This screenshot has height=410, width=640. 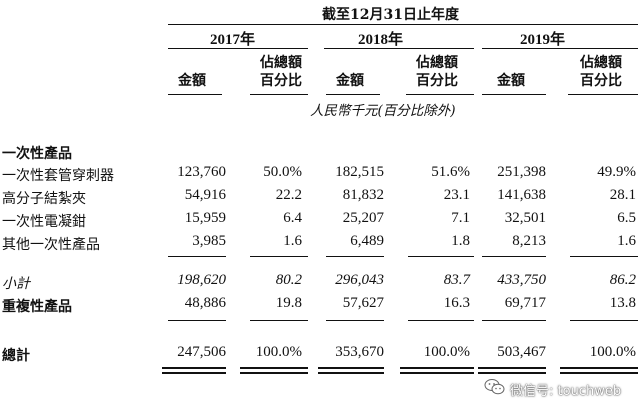 I want to click on col-amount-2018: 金額, so click(x=350, y=81).